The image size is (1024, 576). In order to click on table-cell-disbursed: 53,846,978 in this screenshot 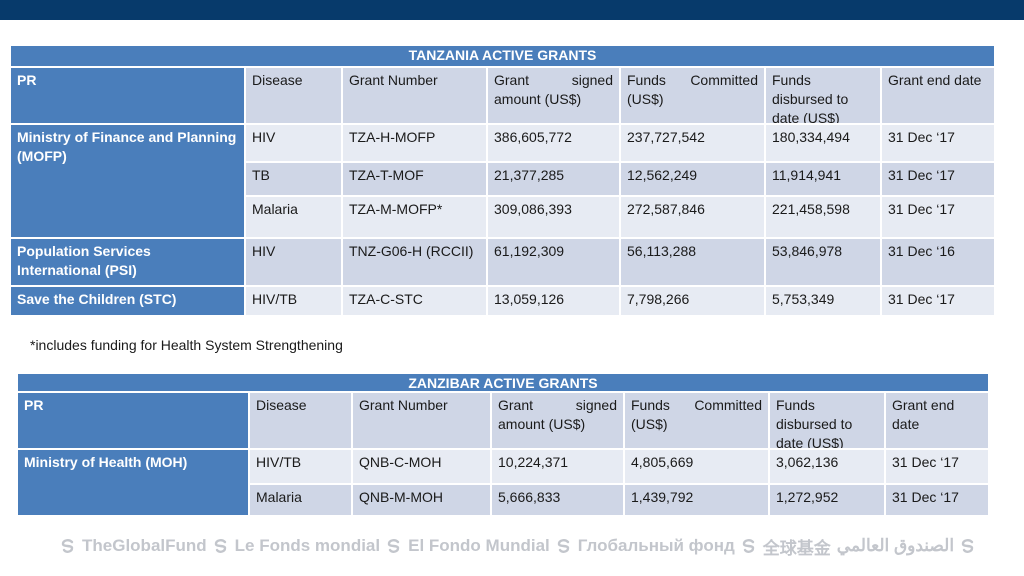, I will do `click(823, 262)`.